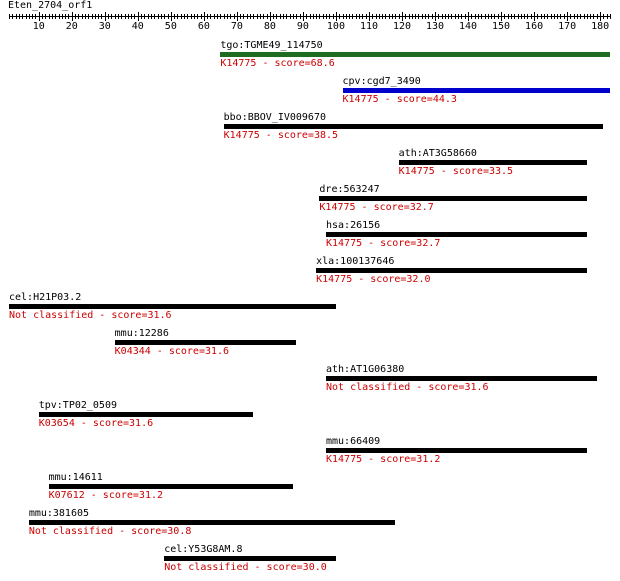 The image size is (620, 581). What do you see at coordinates (501, 26) in the screenshot?
I see `ruler-tick-label: 150` at bounding box center [501, 26].